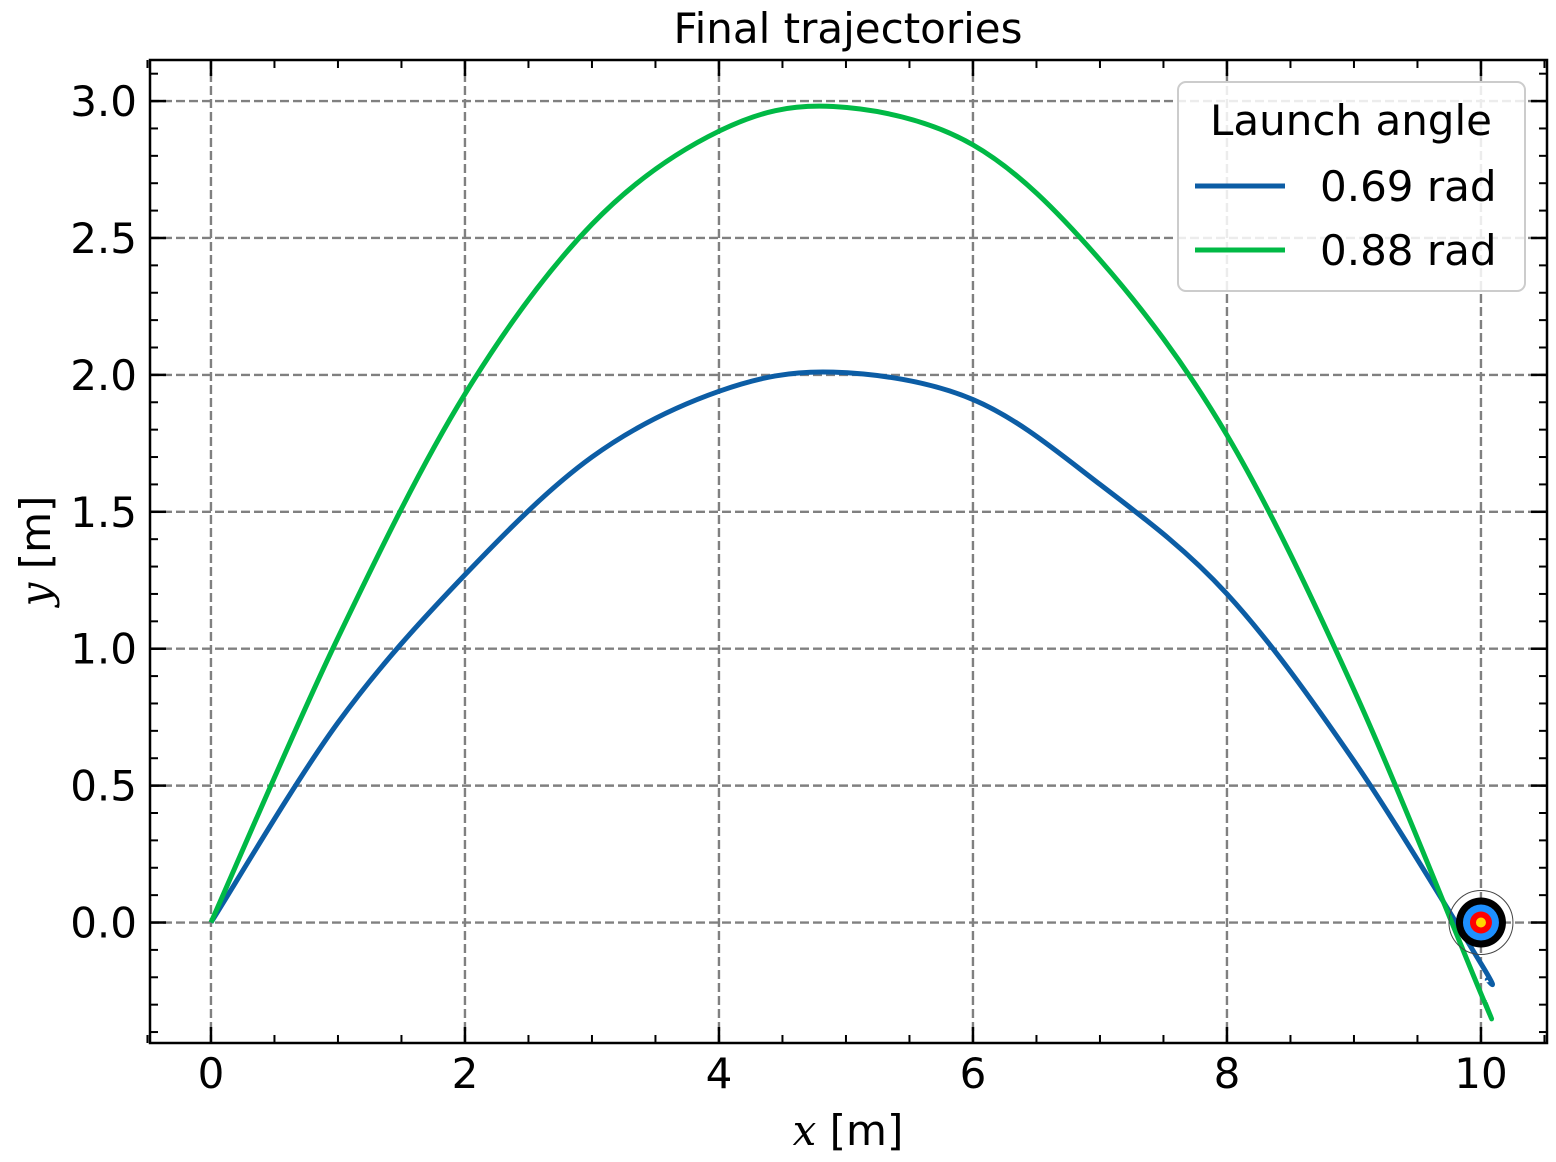  I want to click on legend-title: Launch angle, so click(1351, 120).